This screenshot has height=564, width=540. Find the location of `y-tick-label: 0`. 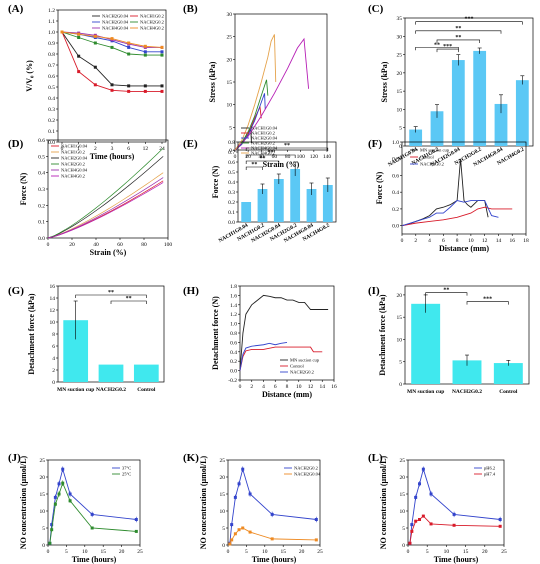

y-tick-label: 0 is located at coordinates (403, 546).